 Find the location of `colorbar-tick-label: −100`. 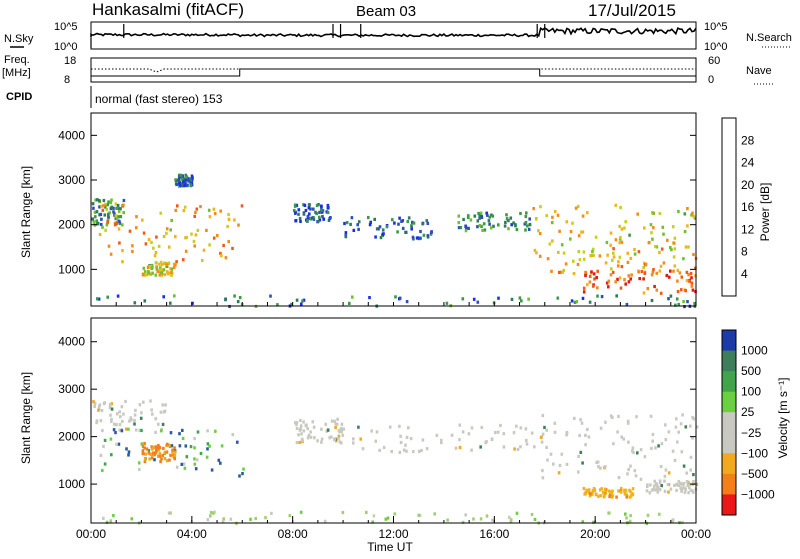

colorbar-tick-label: −100 is located at coordinates (754, 453).